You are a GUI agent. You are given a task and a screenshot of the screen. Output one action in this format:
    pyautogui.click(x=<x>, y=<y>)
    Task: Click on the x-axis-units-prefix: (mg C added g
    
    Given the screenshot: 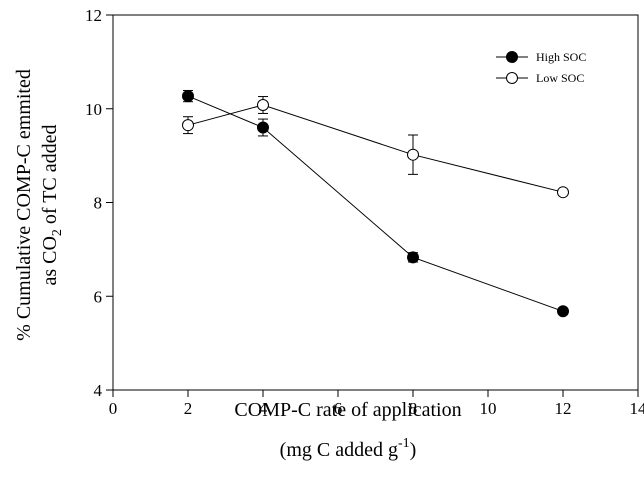 What is the action you would take?
    pyautogui.click(x=339, y=450)
    